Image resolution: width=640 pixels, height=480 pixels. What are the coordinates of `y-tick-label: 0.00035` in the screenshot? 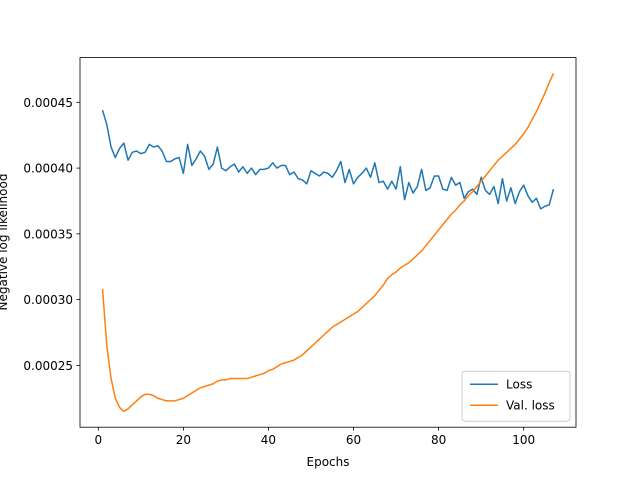 It's located at (48, 234).